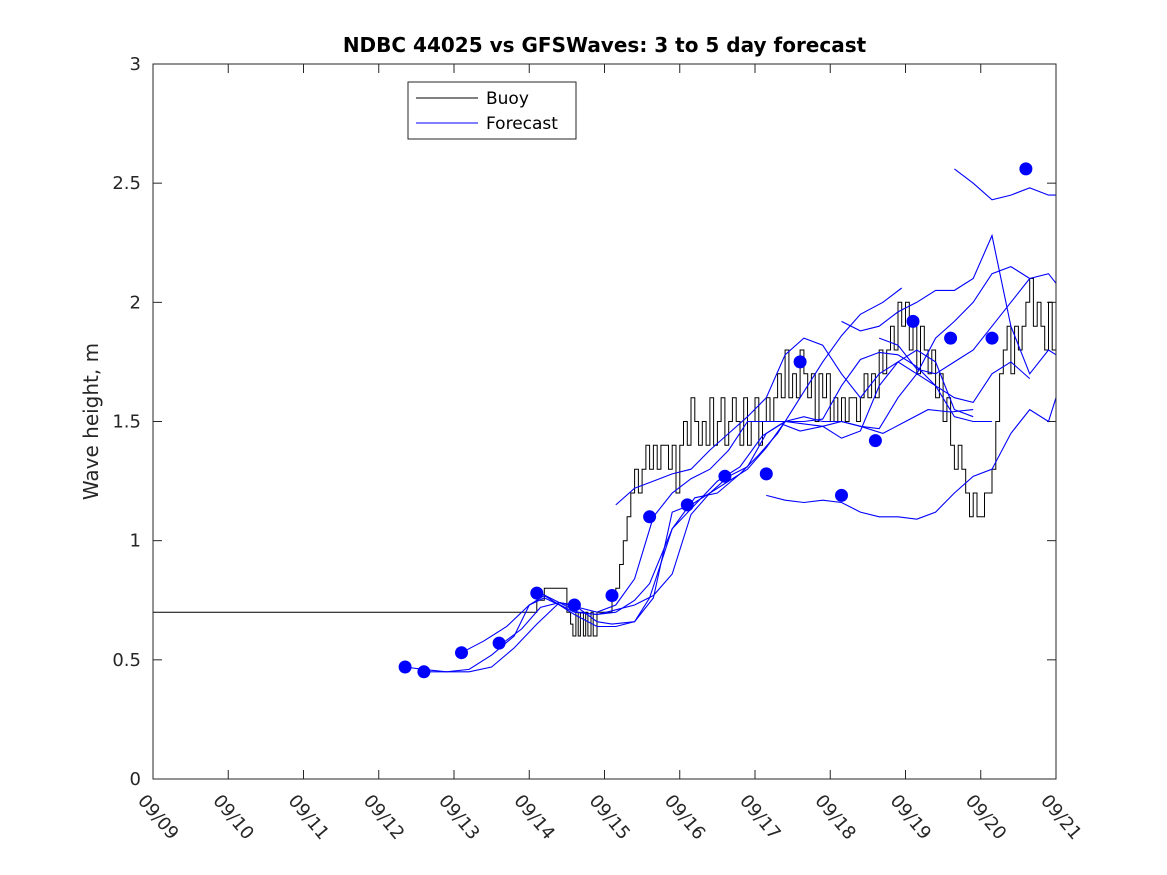  Describe the element at coordinates (126, 183) in the screenshot. I see `y-tick-label: 2.5` at that location.